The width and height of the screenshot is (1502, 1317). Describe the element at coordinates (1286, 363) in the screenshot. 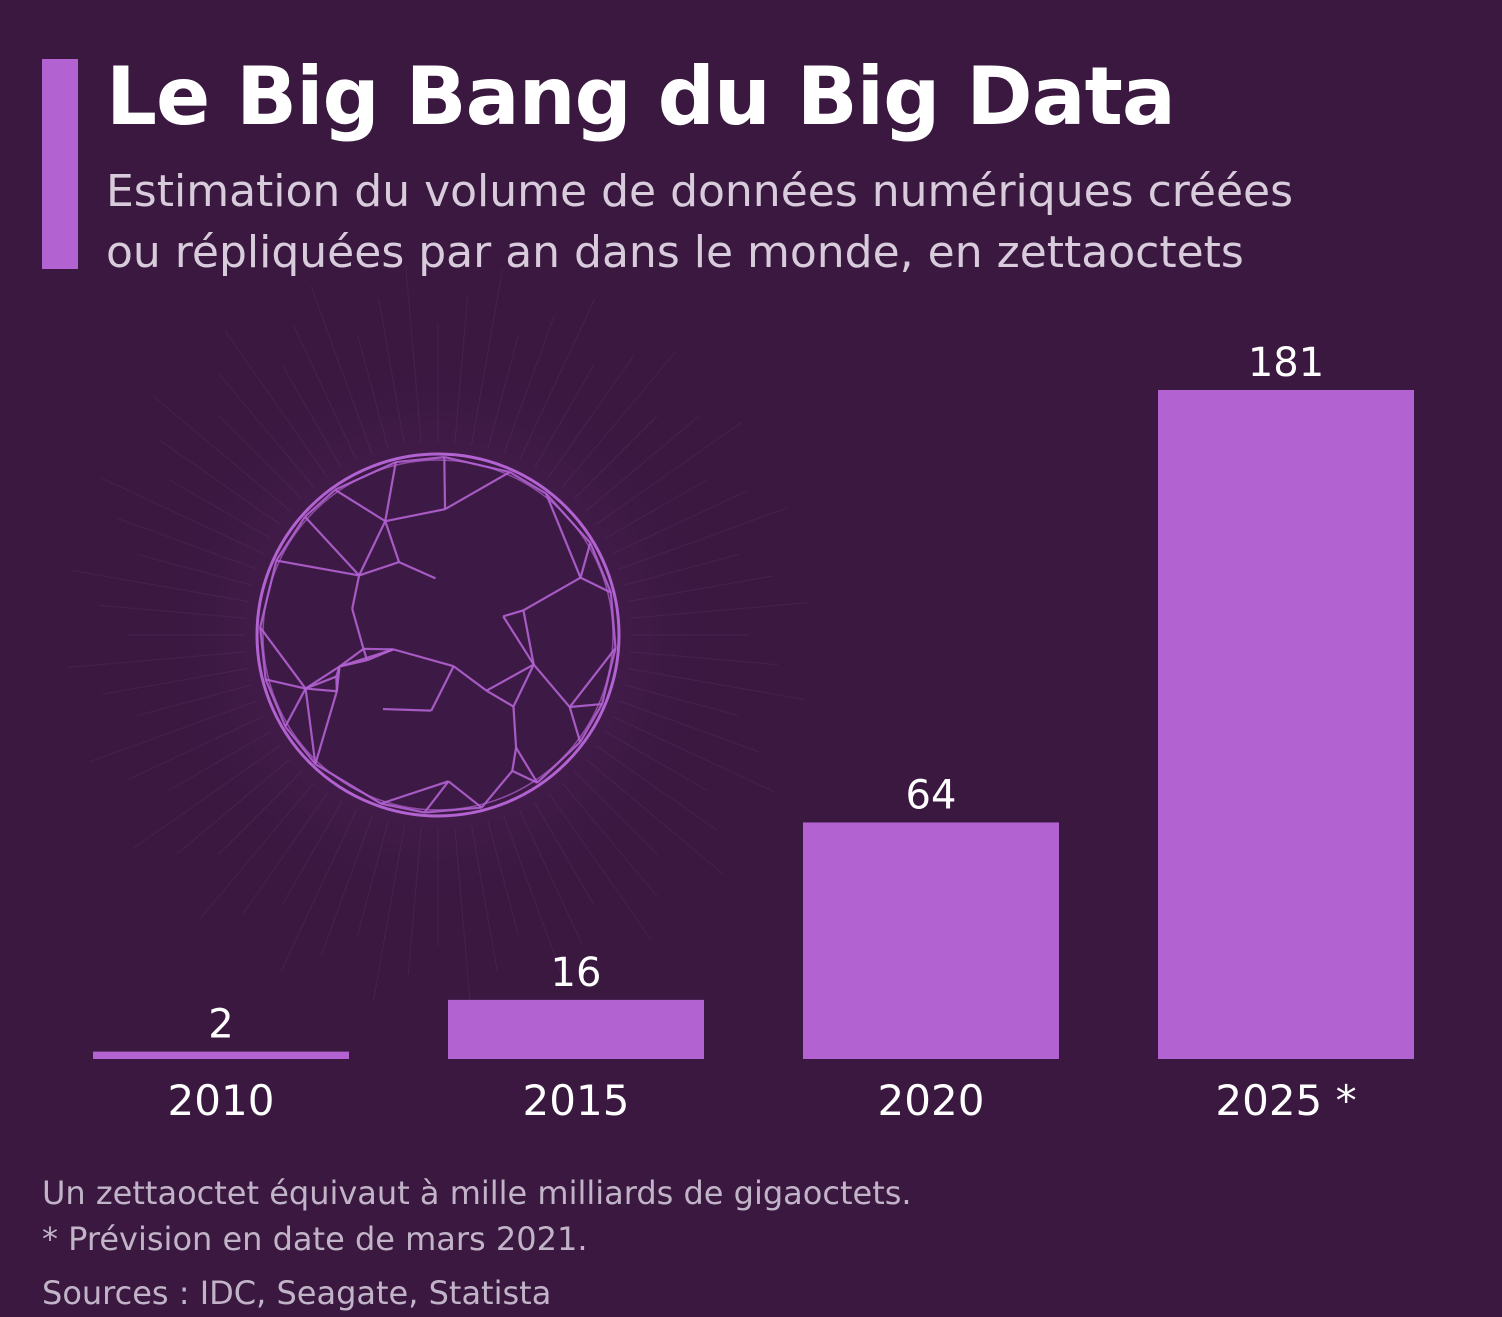

I see `bar-value-label-3: 181` at that location.